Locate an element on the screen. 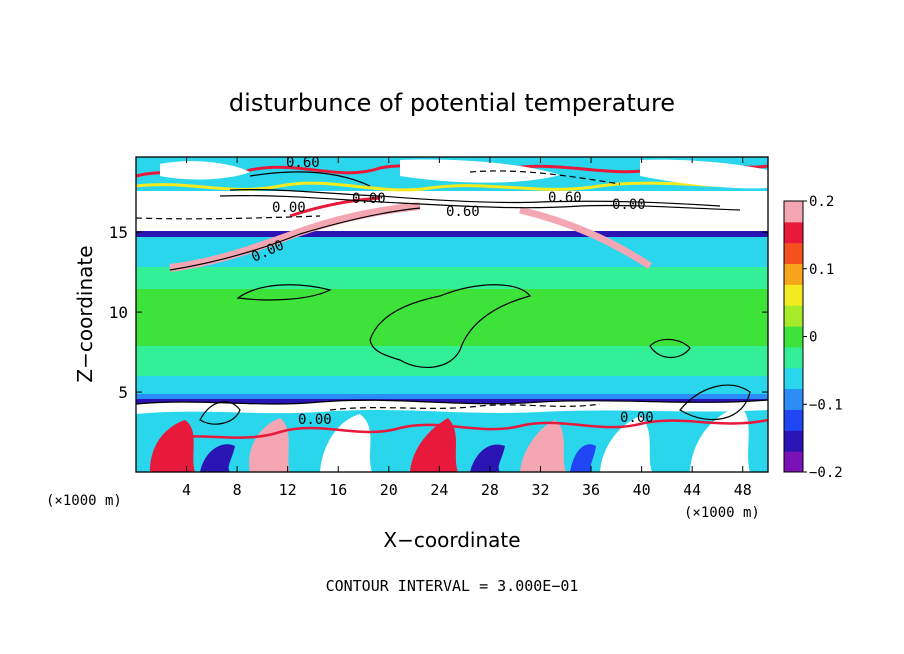 The height and width of the screenshot is (654, 904). colorbar-tick-label: 0 is located at coordinates (813, 338).